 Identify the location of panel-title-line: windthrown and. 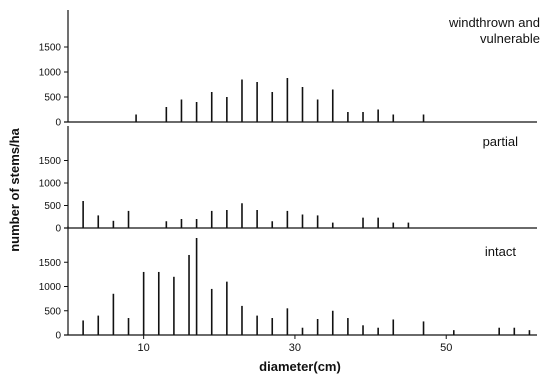
(494, 22).